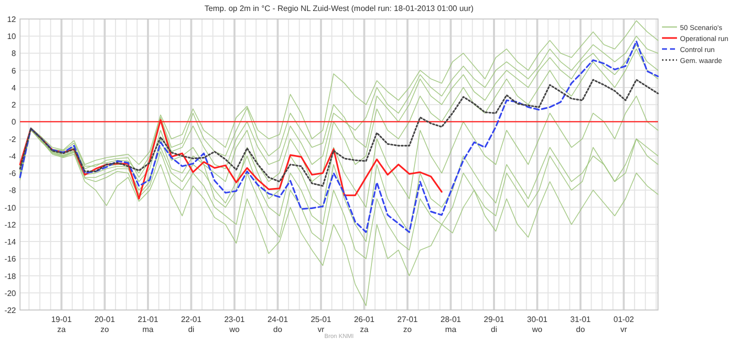  I want to click on x-tick-label: 28-01 ma, so click(451, 324).